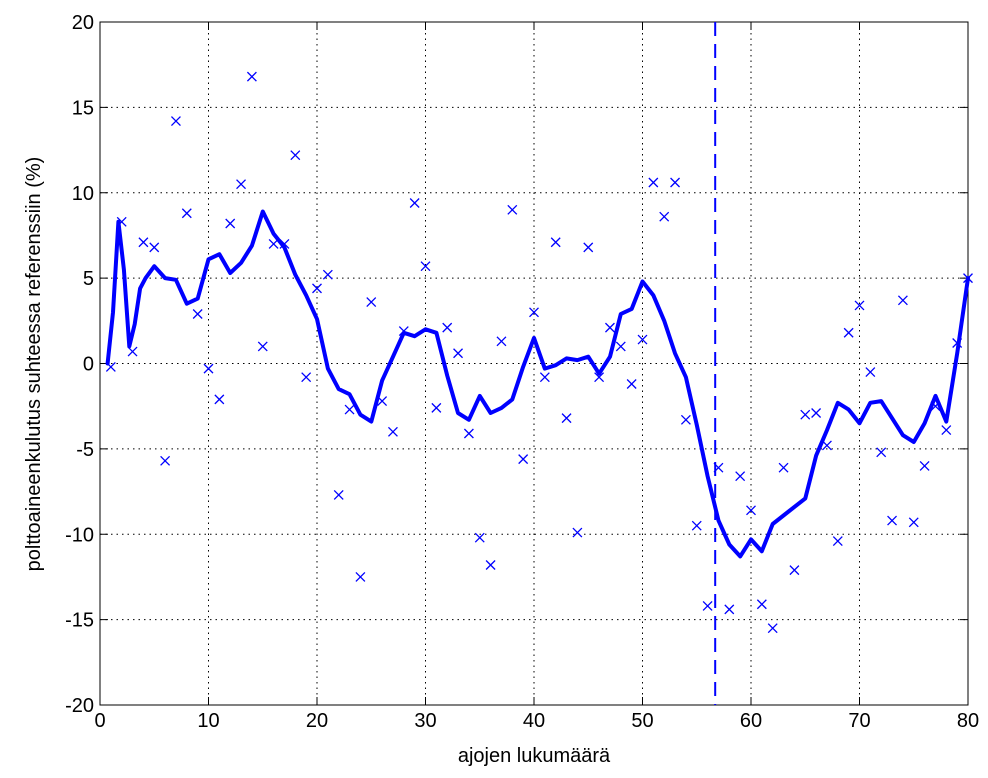  I want to click on y-tick-label: -15, so click(79, 621).